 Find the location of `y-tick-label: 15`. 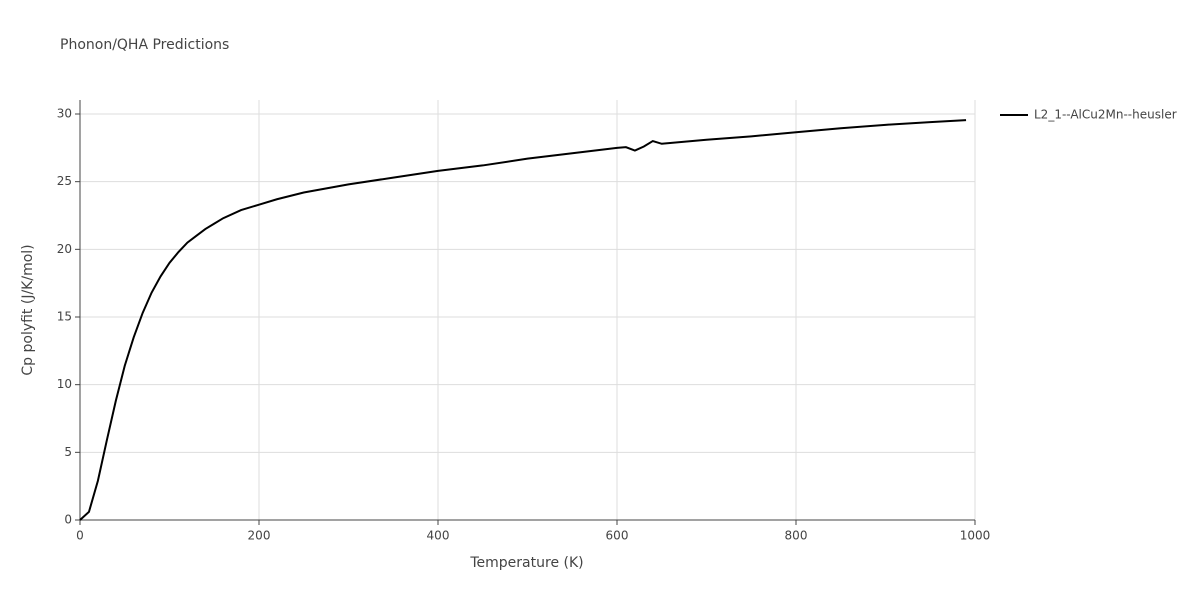

y-tick-label: 15 is located at coordinates (64, 317).